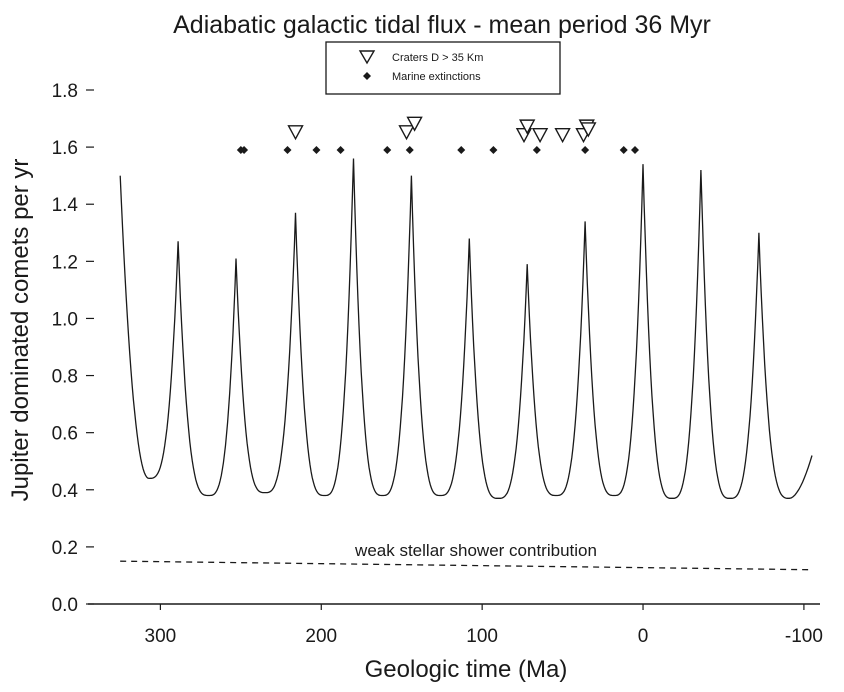 The image size is (844, 692). I want to click on x-tick-label: 100, so click(482, 636).